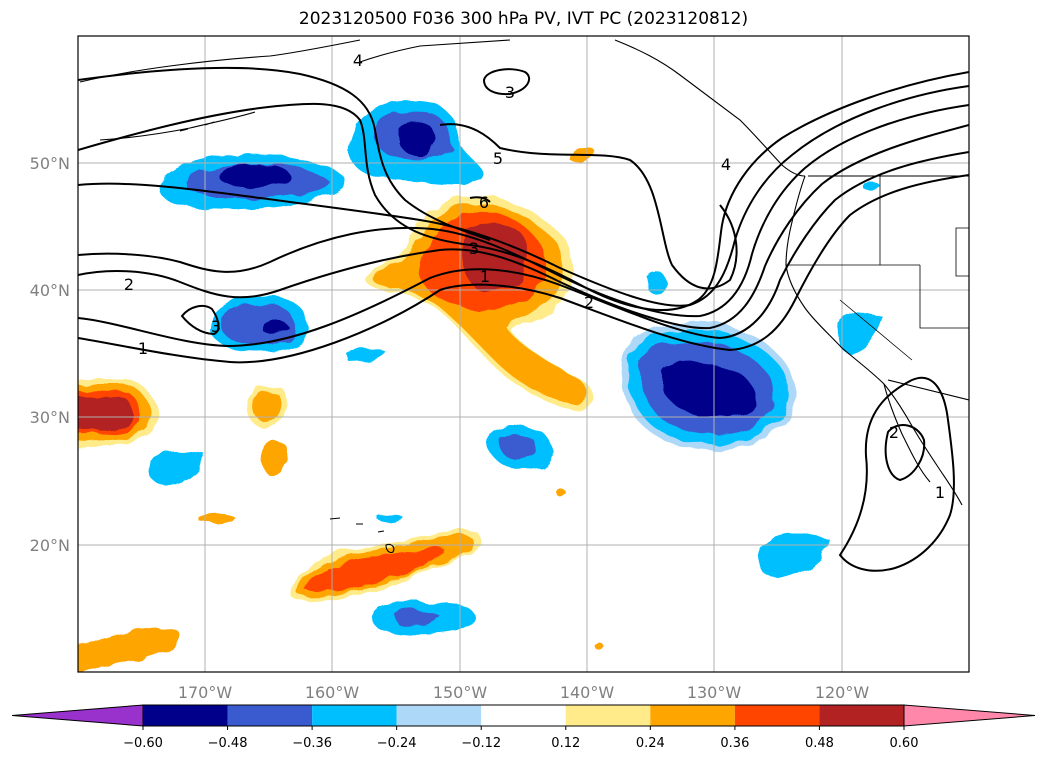  Describe the element at coordinates (565, 743) in the screenshot. I see `colorbar-tick-label: 0.12` at that location.